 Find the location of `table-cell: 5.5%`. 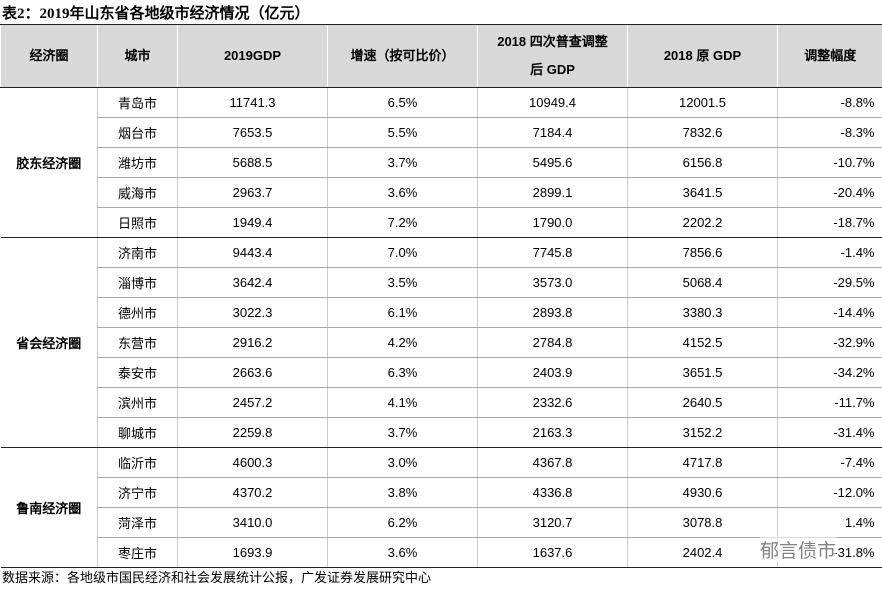

table-cell: 5.5% is located at coordinates (402, 132).